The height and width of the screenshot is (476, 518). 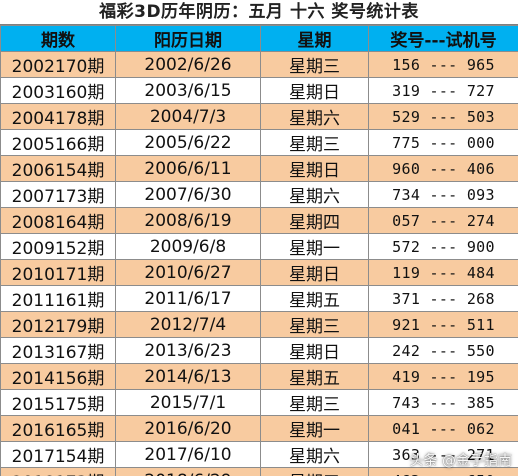 I want to click on table-row: 2017154期 2017/6/10 星期六 363 --- 271, so click(x=259, y=454).